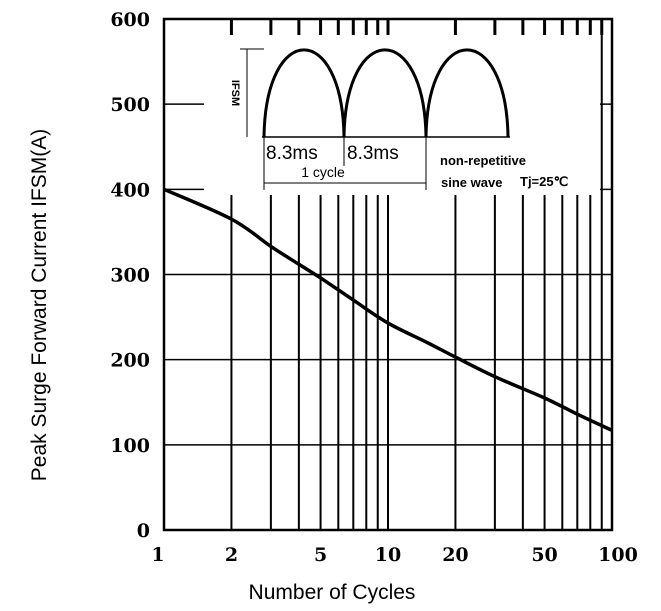 The image size is (661, 611). I want to click on y-tick-label-400: 400, so click(130, 190).